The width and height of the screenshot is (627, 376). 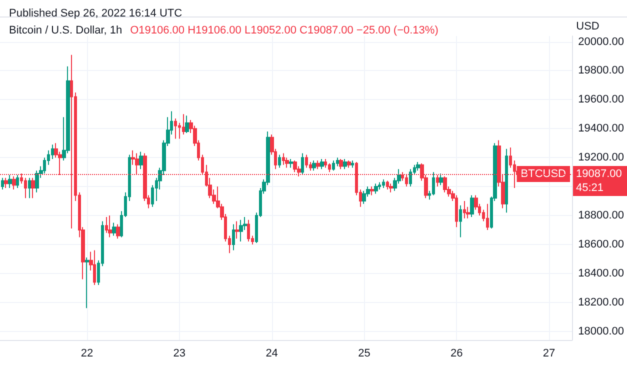 What do you see at coordinates (65, 30) in the screenshot?
I see `chart-title: Bitcoin / U.S. Dollar, 1h` at bounding box center [65, 30].